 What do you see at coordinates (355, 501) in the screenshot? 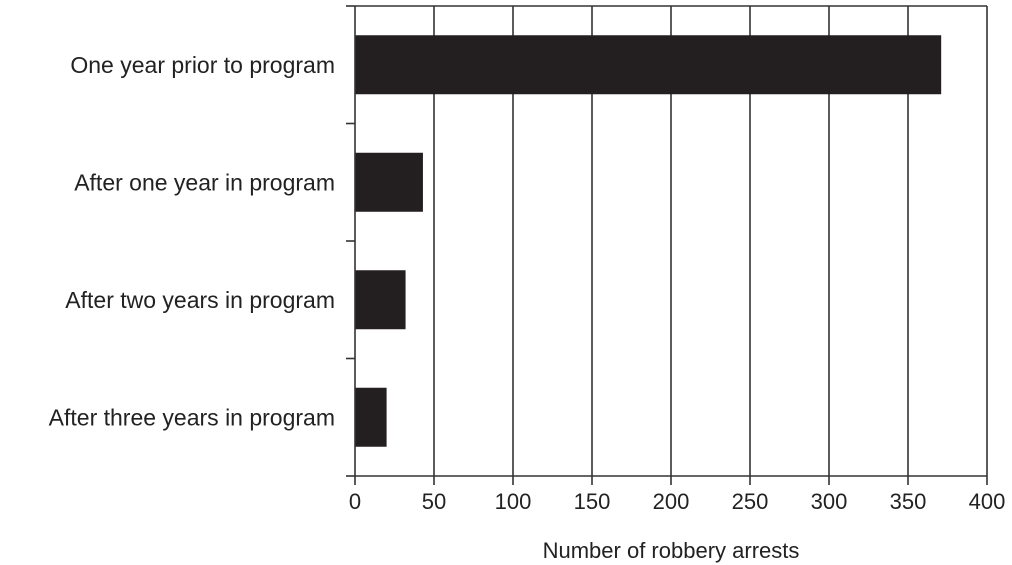
I see `x-tick-label-0: 0` at bounding box center [355, 501].